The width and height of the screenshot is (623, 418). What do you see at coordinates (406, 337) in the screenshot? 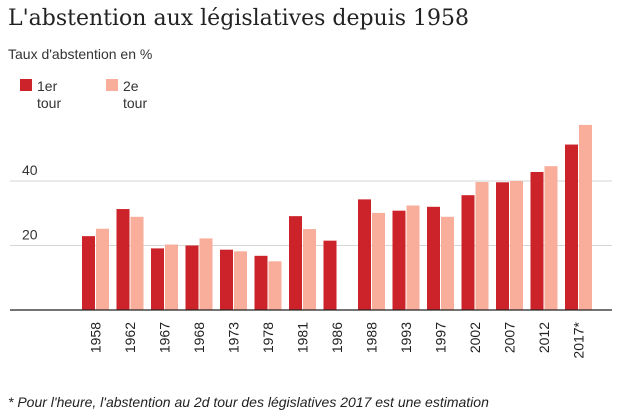
I see `x-tick-label-1993: 1993` at bounding box center [406, 337].